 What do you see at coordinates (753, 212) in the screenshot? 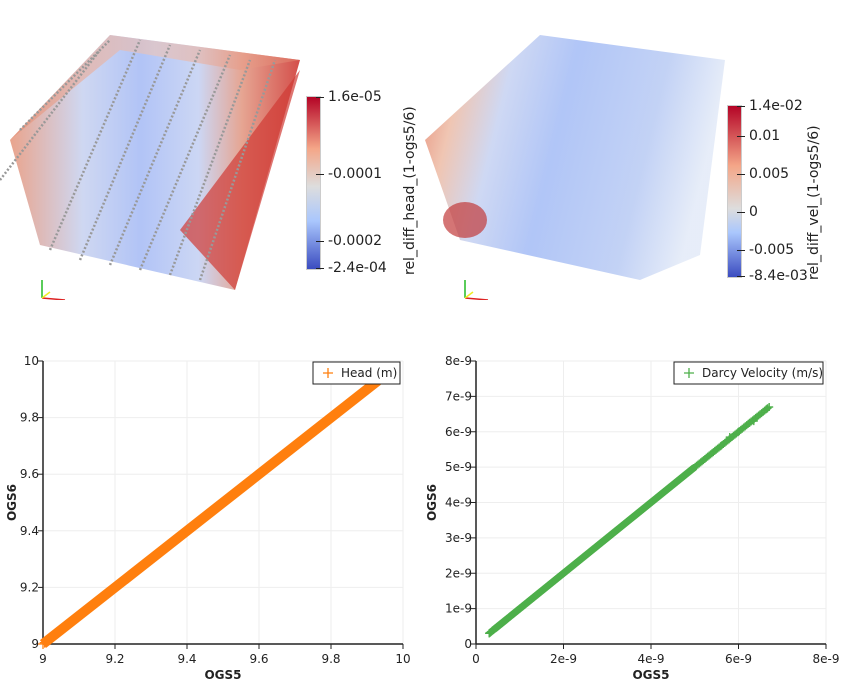
I see `colorbar-velocity-label: 0` at bounding box center [753, 212].